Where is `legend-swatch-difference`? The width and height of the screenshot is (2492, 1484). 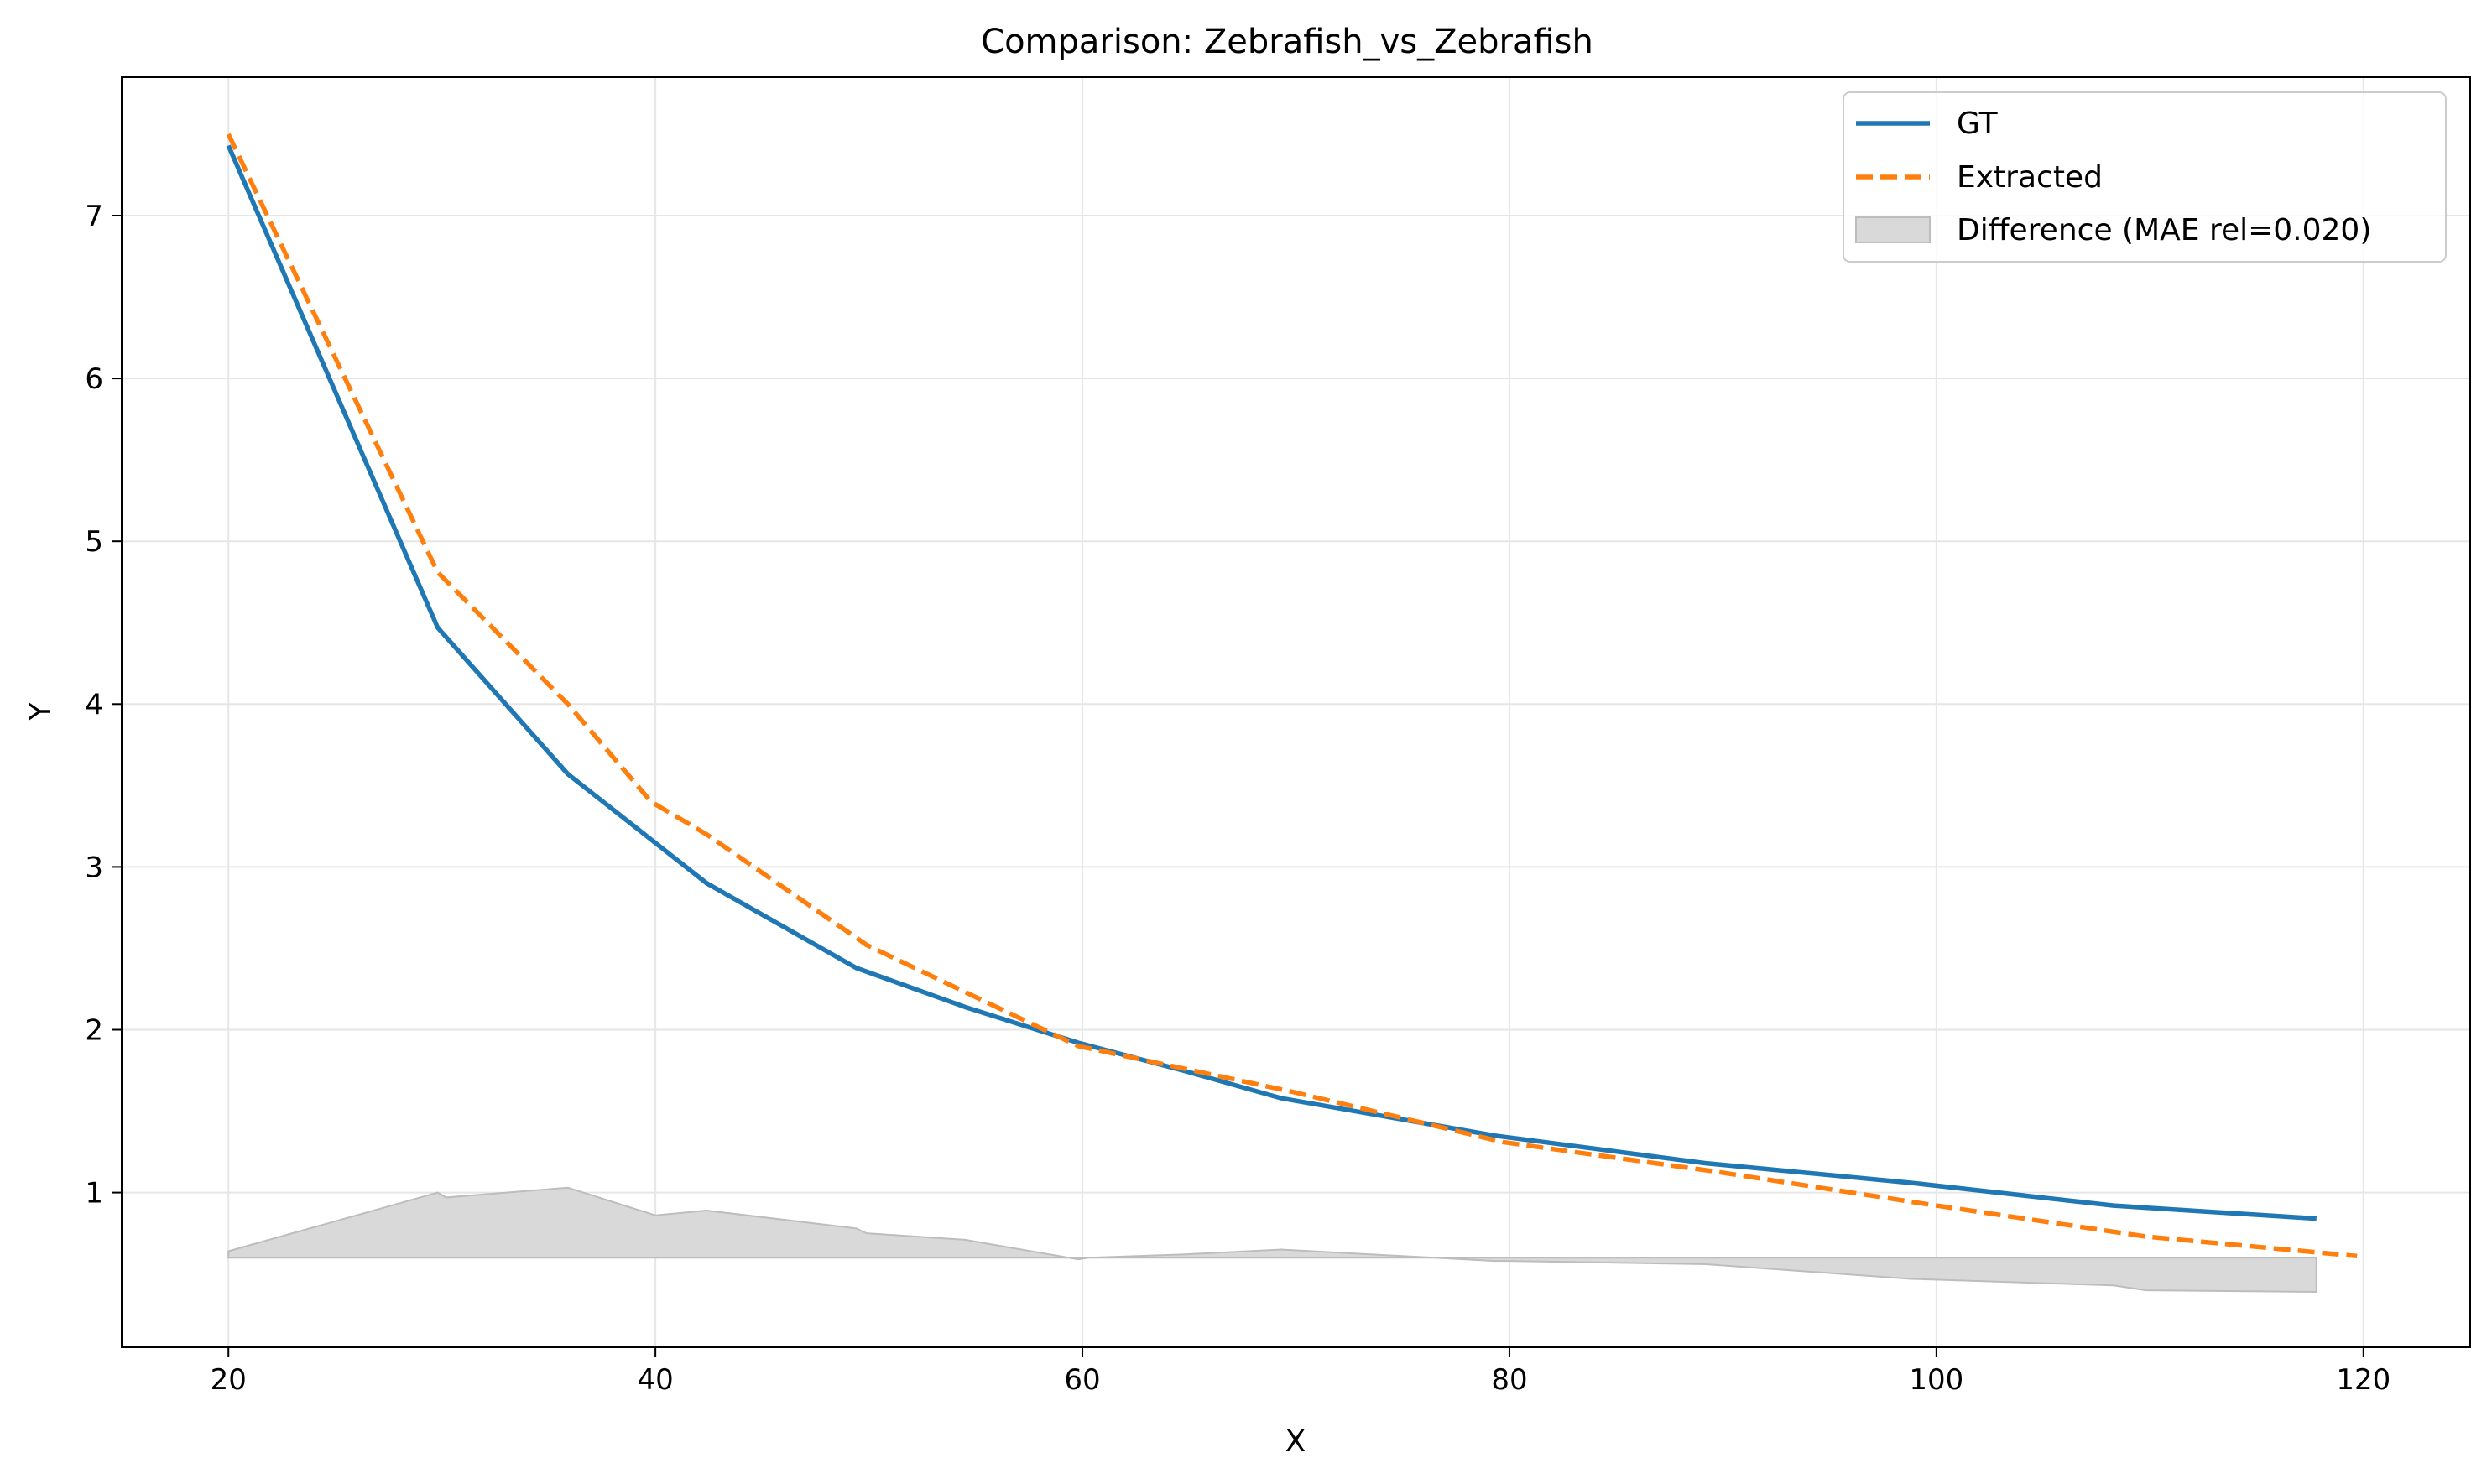
legend-swatch-difference is located at coordinates (1893, 229).